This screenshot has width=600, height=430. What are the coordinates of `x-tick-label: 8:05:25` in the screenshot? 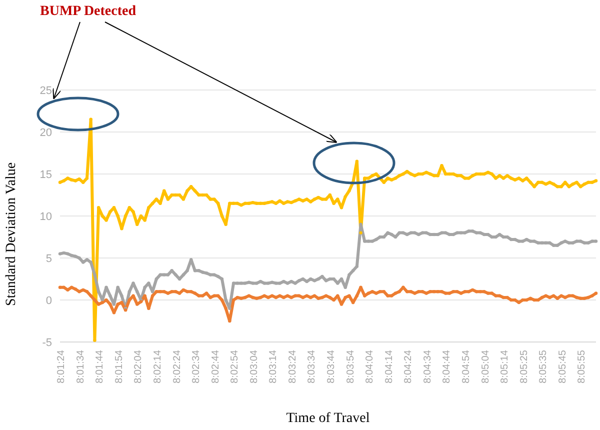 It's located at (524, 367).